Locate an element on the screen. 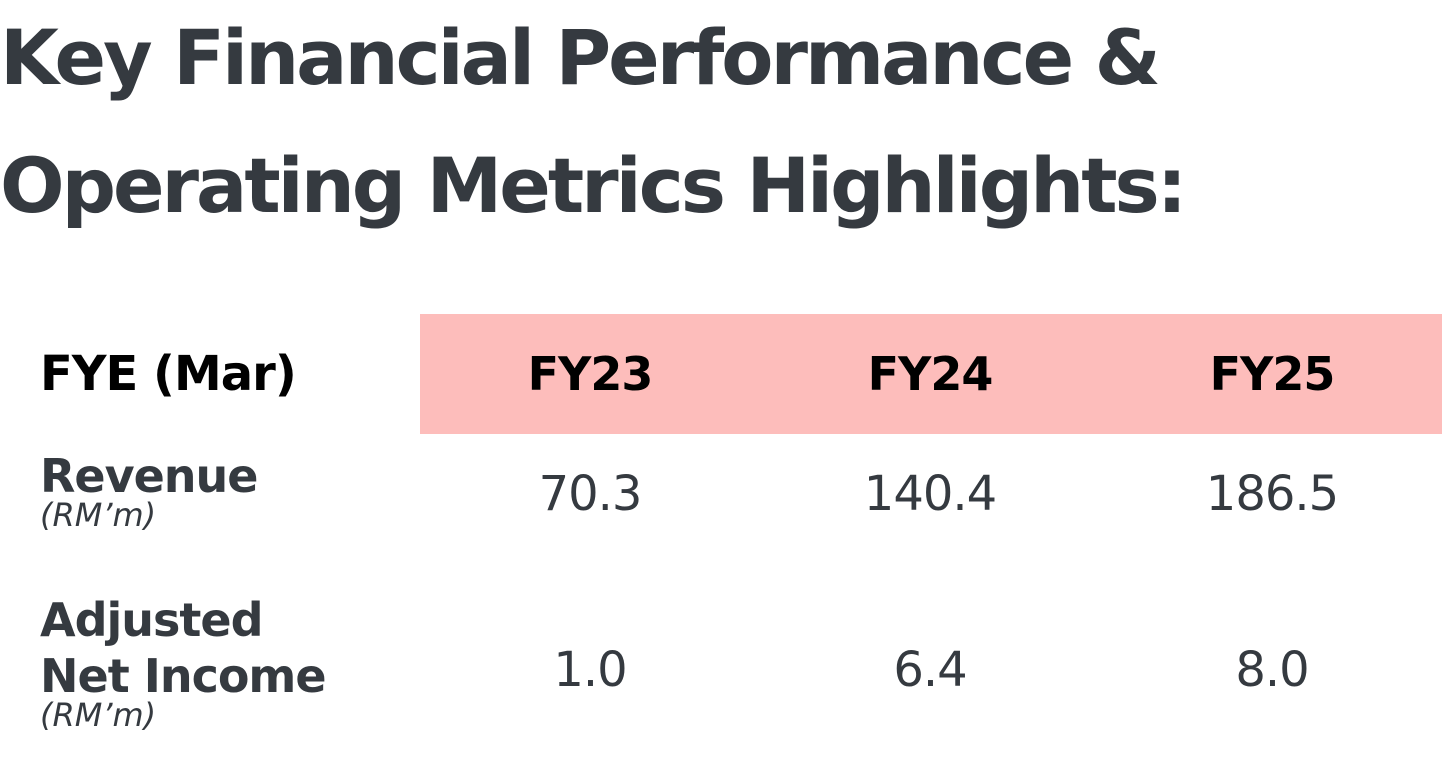 The height and width of the screenshot is (761, 1444). table-cell-net-income-fy24: 6.4 is located at coordinates (930, 670).